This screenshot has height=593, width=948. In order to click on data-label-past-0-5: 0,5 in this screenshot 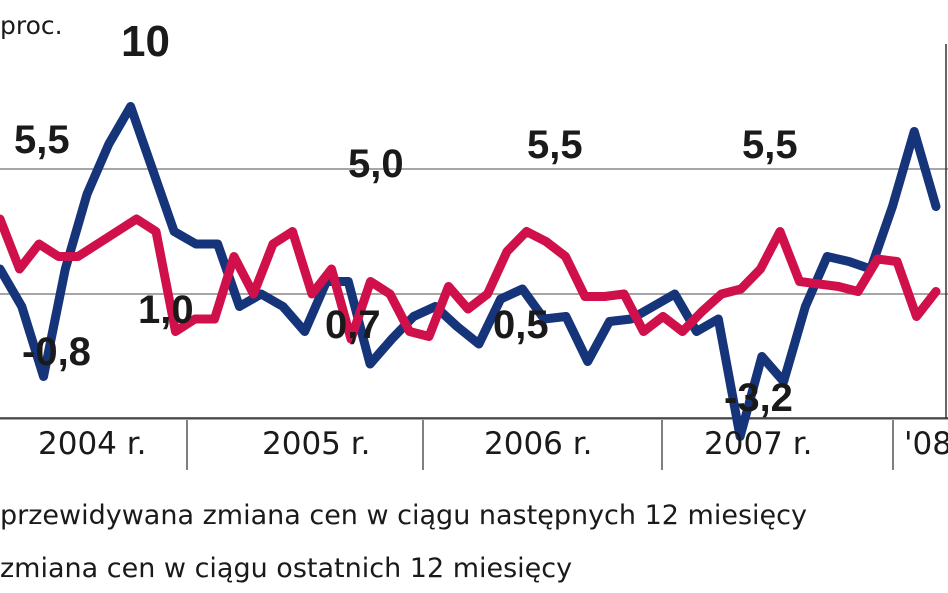, I will do `click(521, 325)`.